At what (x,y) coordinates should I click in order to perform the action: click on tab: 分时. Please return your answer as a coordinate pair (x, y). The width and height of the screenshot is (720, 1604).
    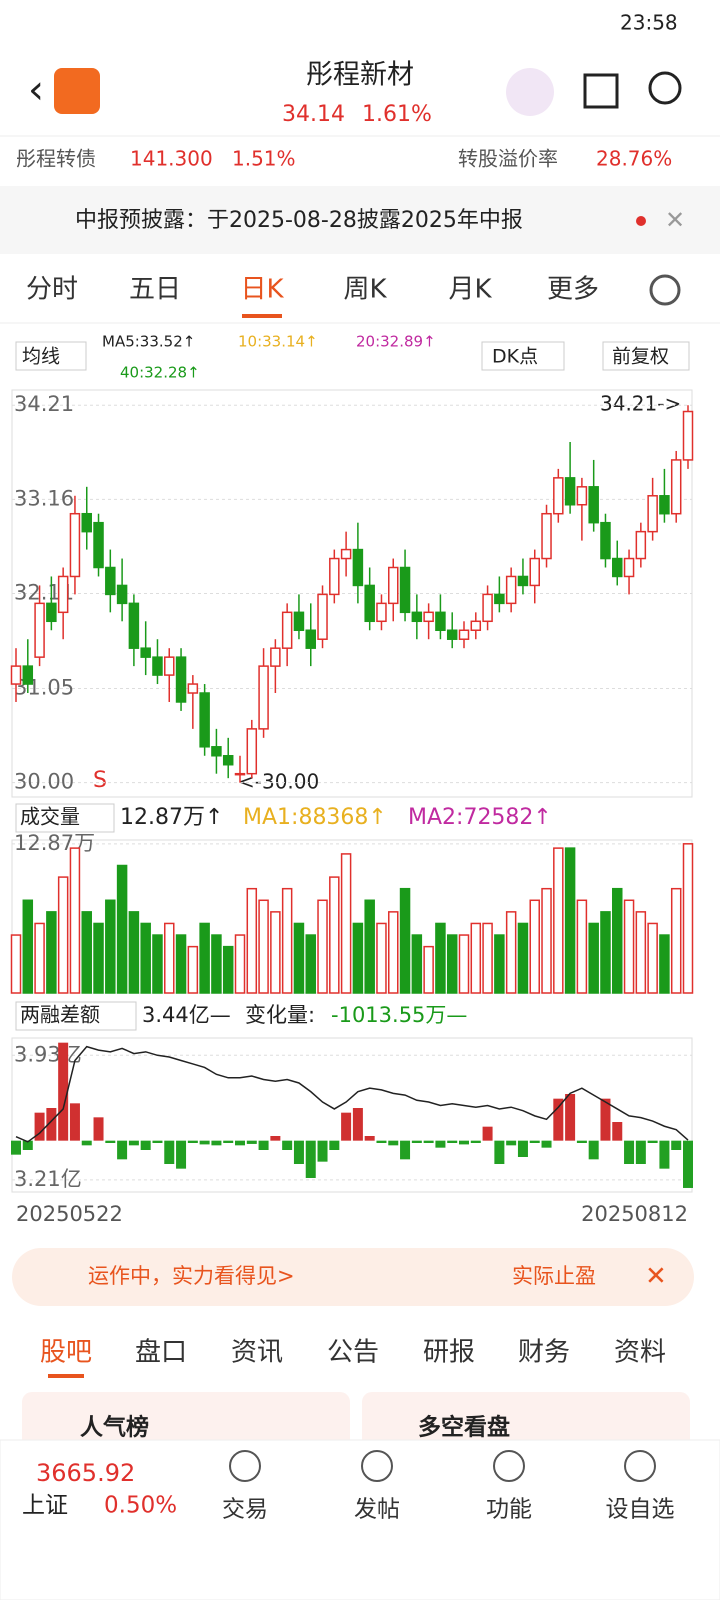
    Looking at the image, I should click on (52, 290).